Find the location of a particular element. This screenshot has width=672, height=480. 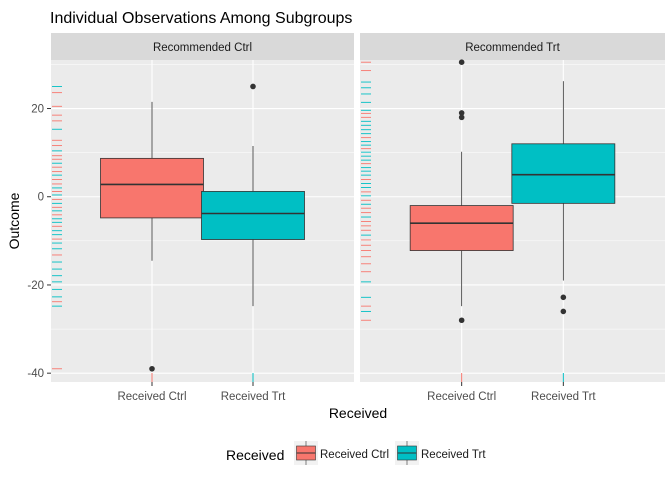

y-axis: -40 -20 0 20 is located at coordinates (39, 242).